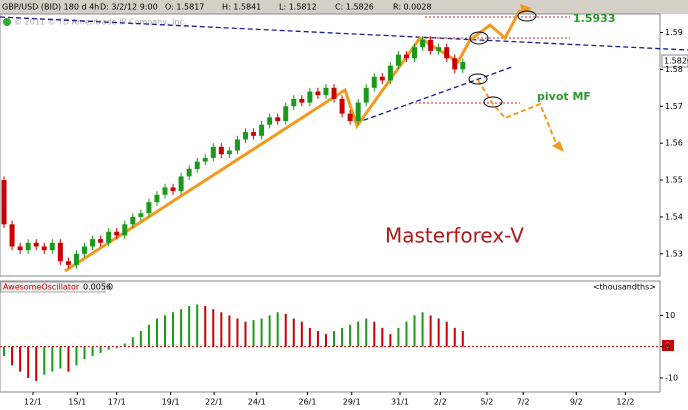 The image size is (688, 410). I want to click on y-tick-label: 10, so click(670, 315).